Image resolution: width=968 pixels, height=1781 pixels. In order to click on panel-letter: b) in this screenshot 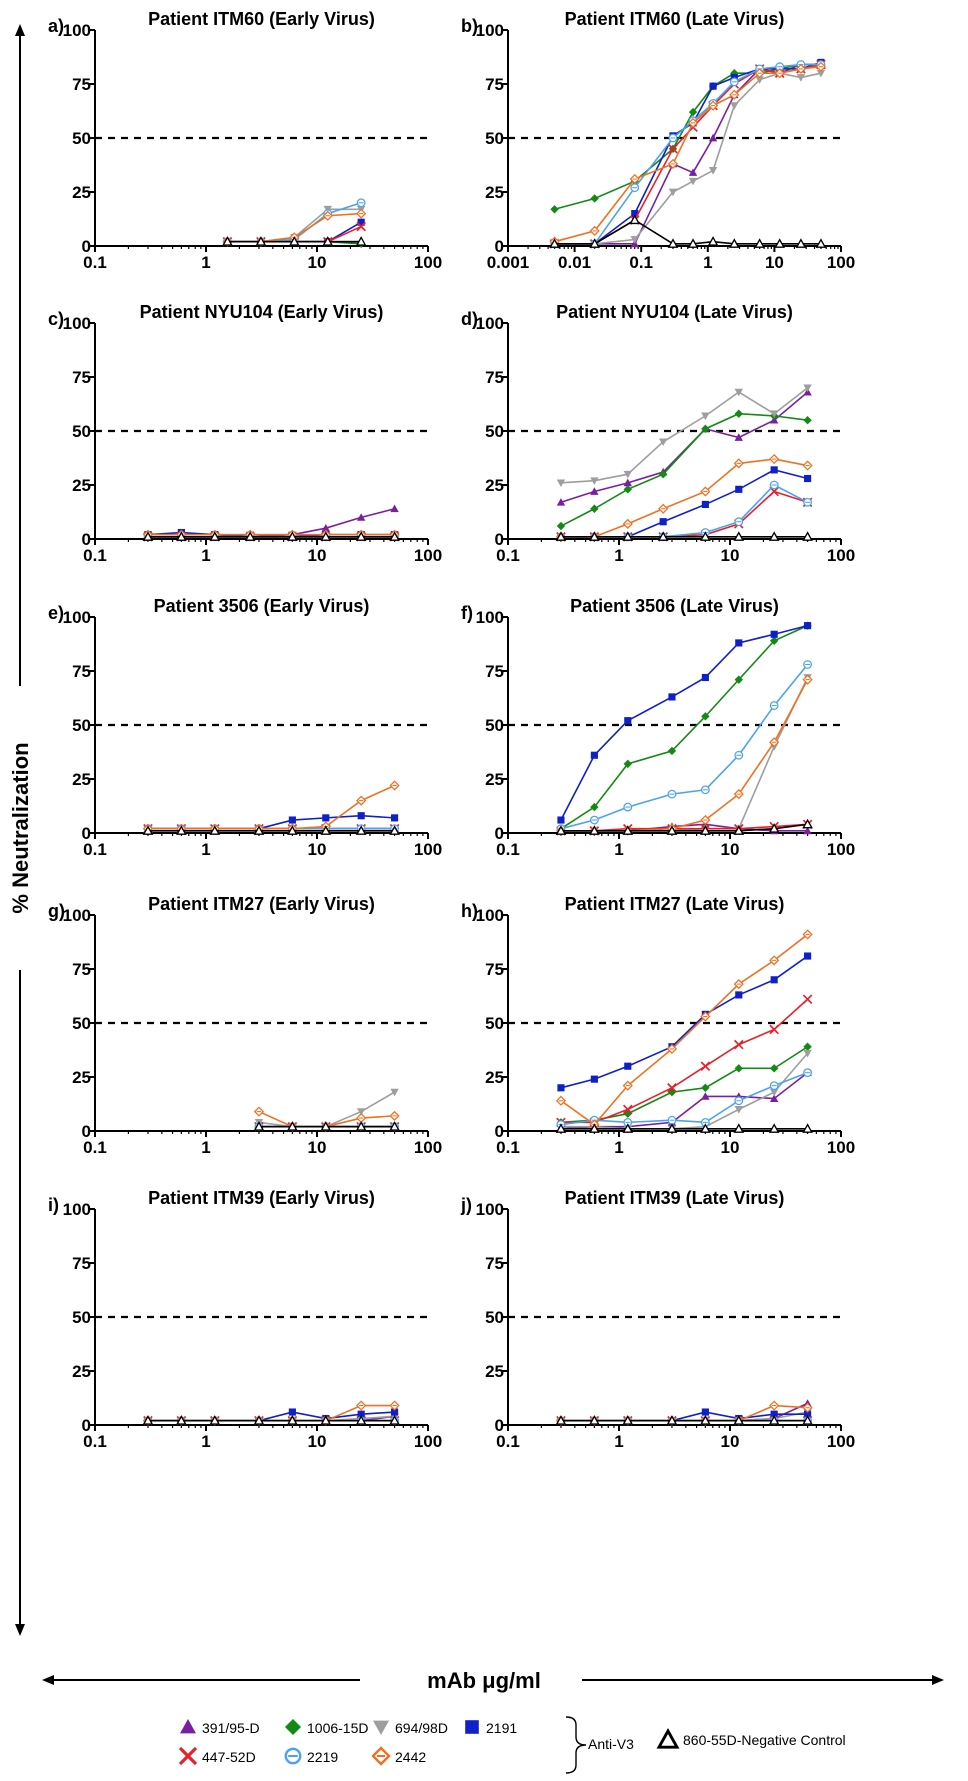, I will do `click(469, 26)`.